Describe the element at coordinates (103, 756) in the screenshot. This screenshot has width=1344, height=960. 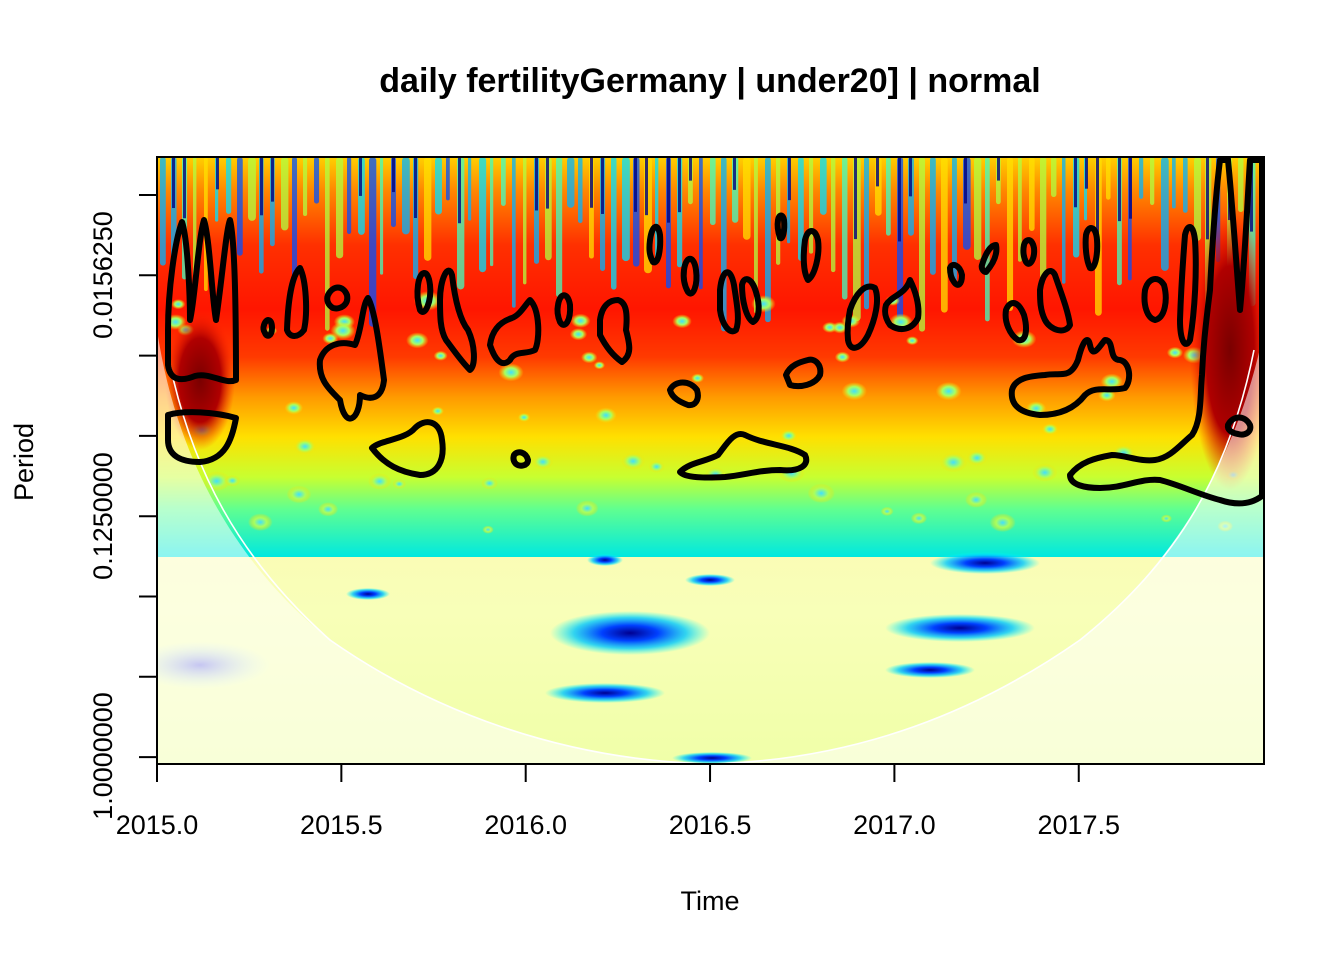
I see `y-tick-label: 1.0000000` at that location.